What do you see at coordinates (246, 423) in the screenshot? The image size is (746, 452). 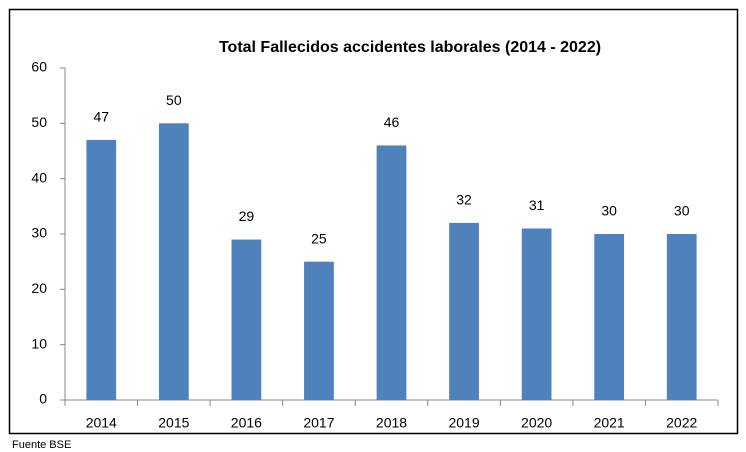 I see `x-tick-label: 2016` at bounding box center [246, 423].